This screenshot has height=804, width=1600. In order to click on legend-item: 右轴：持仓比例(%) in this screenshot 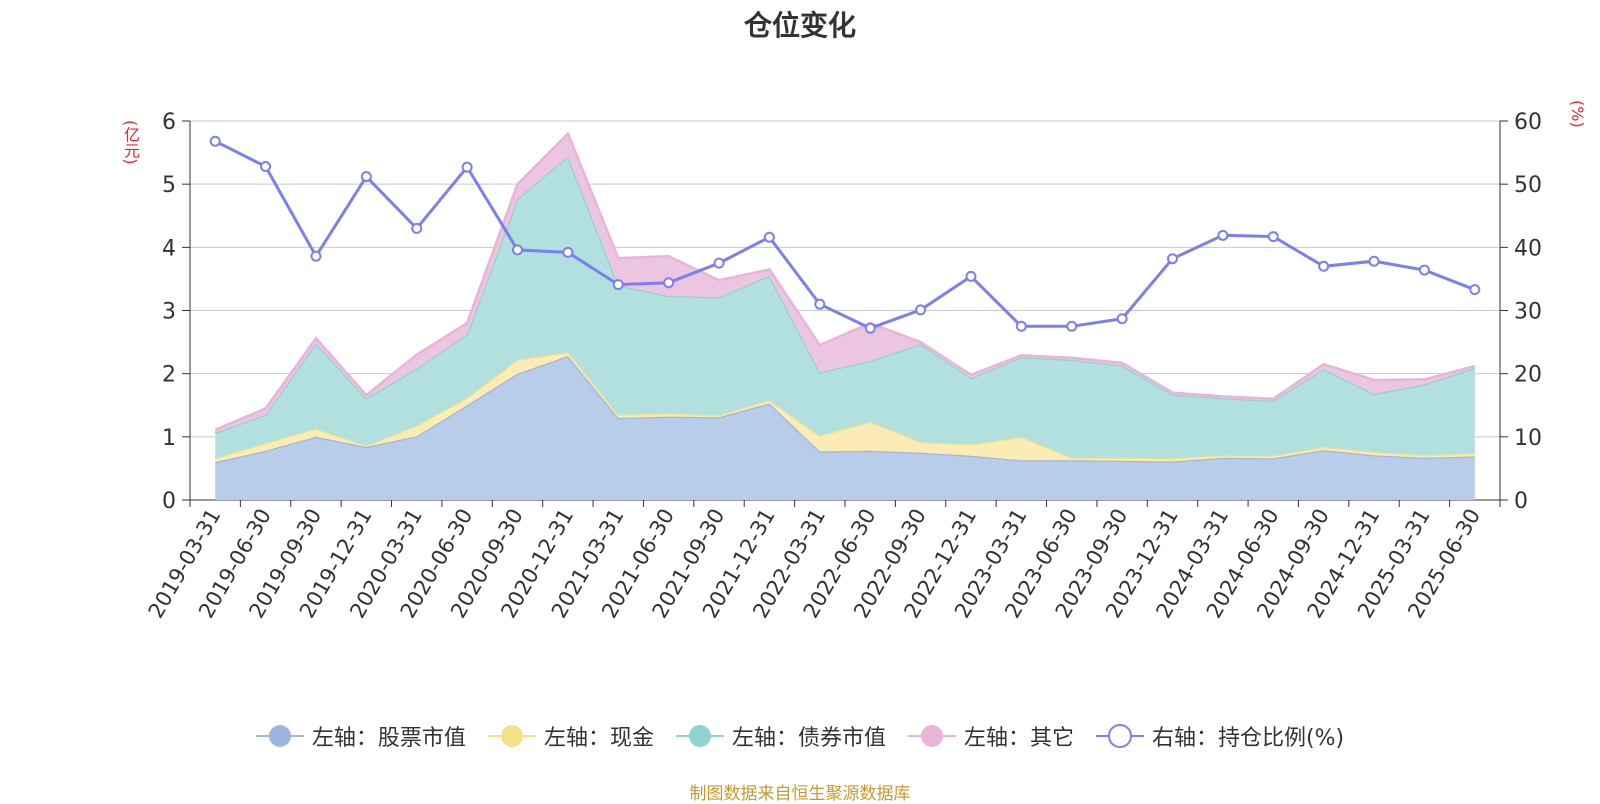, I will do `click(1220, 736)`.